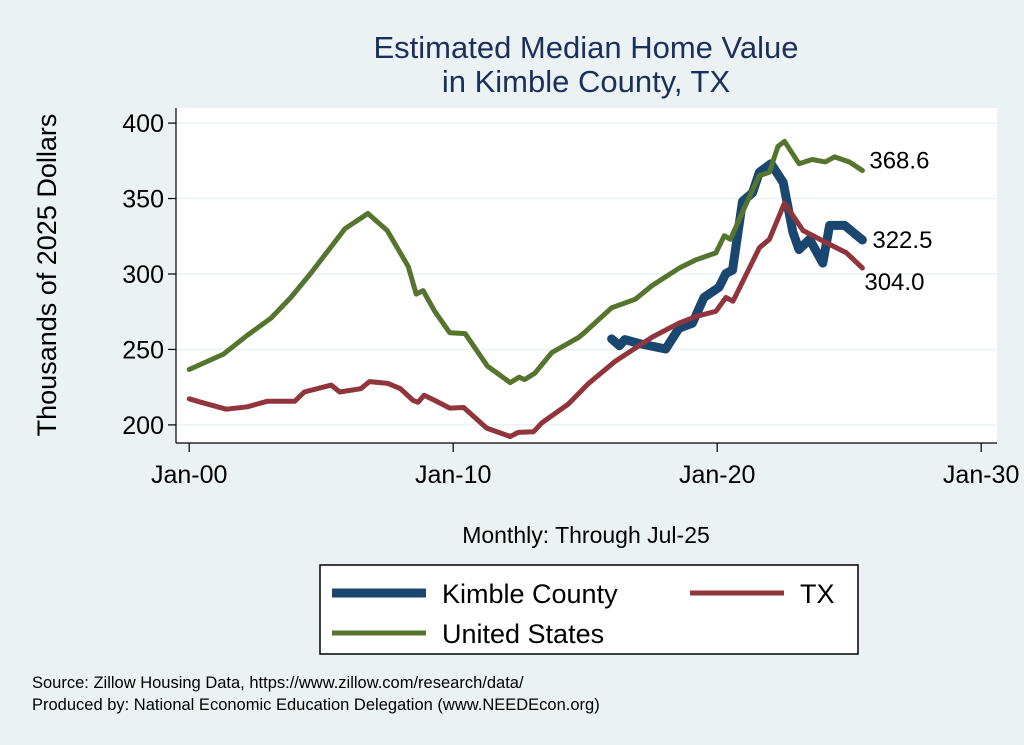  I want to click on end-label-us: 368.6, so click(899, 160).